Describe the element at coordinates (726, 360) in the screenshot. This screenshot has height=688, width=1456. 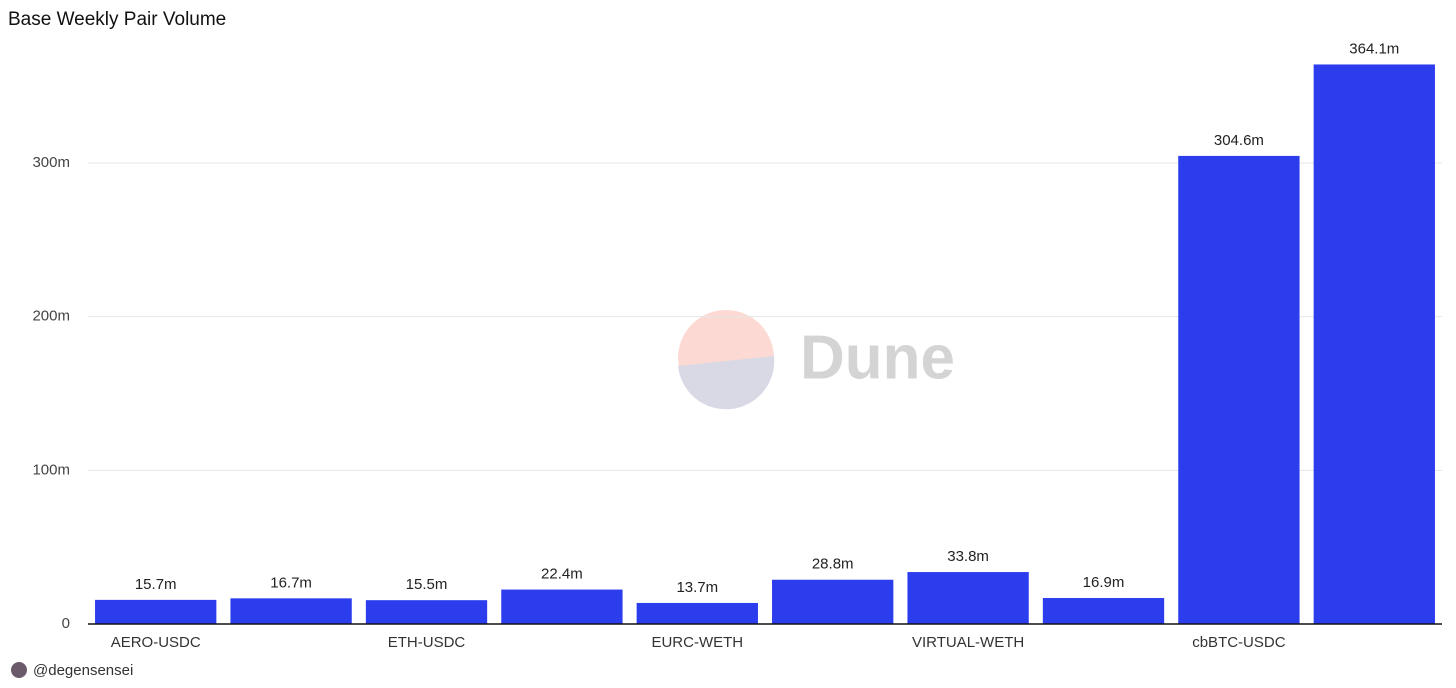
I see `watermark-logo` at that location.